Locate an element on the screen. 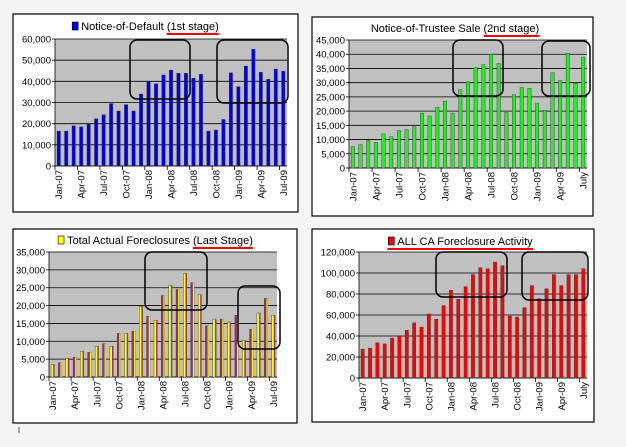 This screenshot has width=626, height=447. title-emphasis: (Last Stage) is located at coordinates (223, 241).